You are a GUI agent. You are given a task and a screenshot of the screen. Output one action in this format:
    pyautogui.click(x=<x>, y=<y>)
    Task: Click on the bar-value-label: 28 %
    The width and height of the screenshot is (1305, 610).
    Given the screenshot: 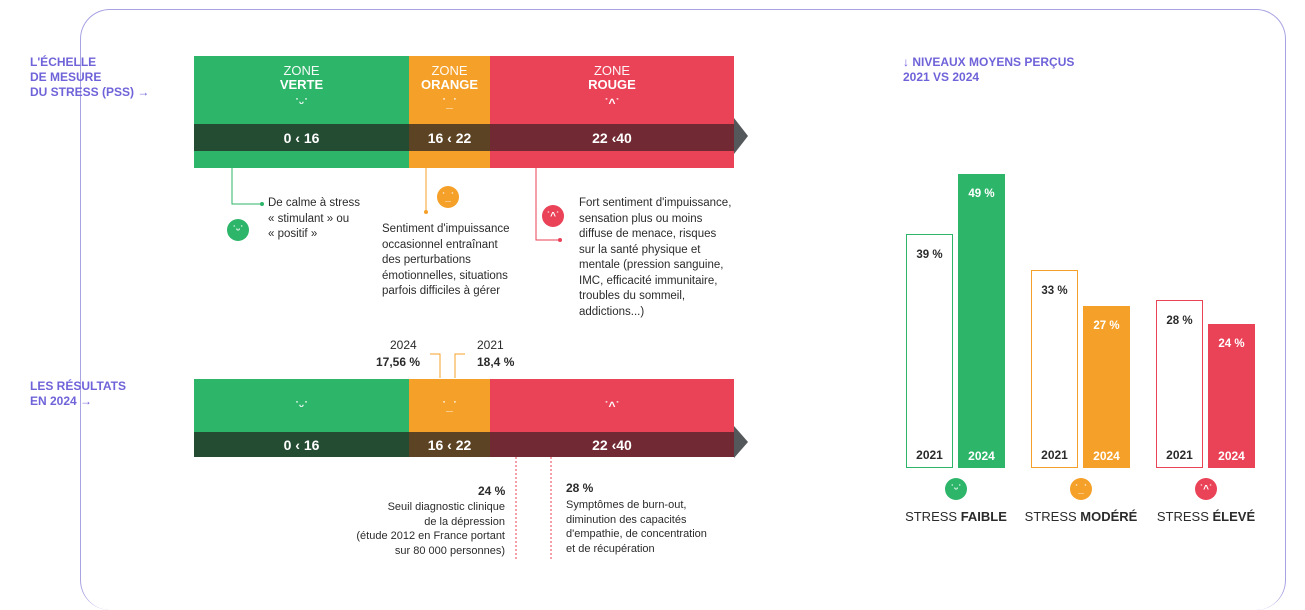 What is the action you would take?
    pyautogui.click(x=1179, y=321)
    